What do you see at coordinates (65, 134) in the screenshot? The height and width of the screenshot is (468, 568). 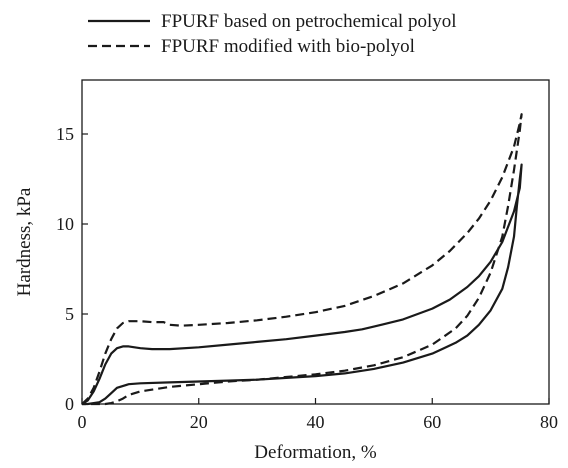 I see `y-tick-label: 15` at bounding box center [65, 134].